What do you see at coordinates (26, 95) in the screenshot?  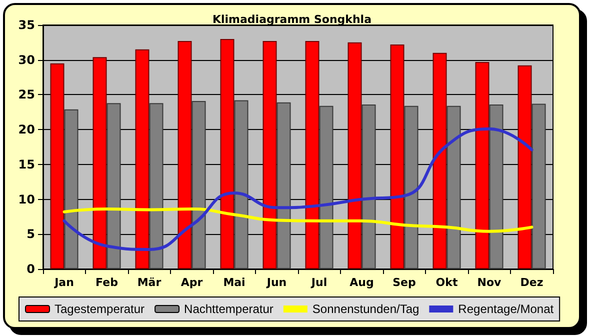 I see `y-tick-label: 25` at bounding box center [26, 95].